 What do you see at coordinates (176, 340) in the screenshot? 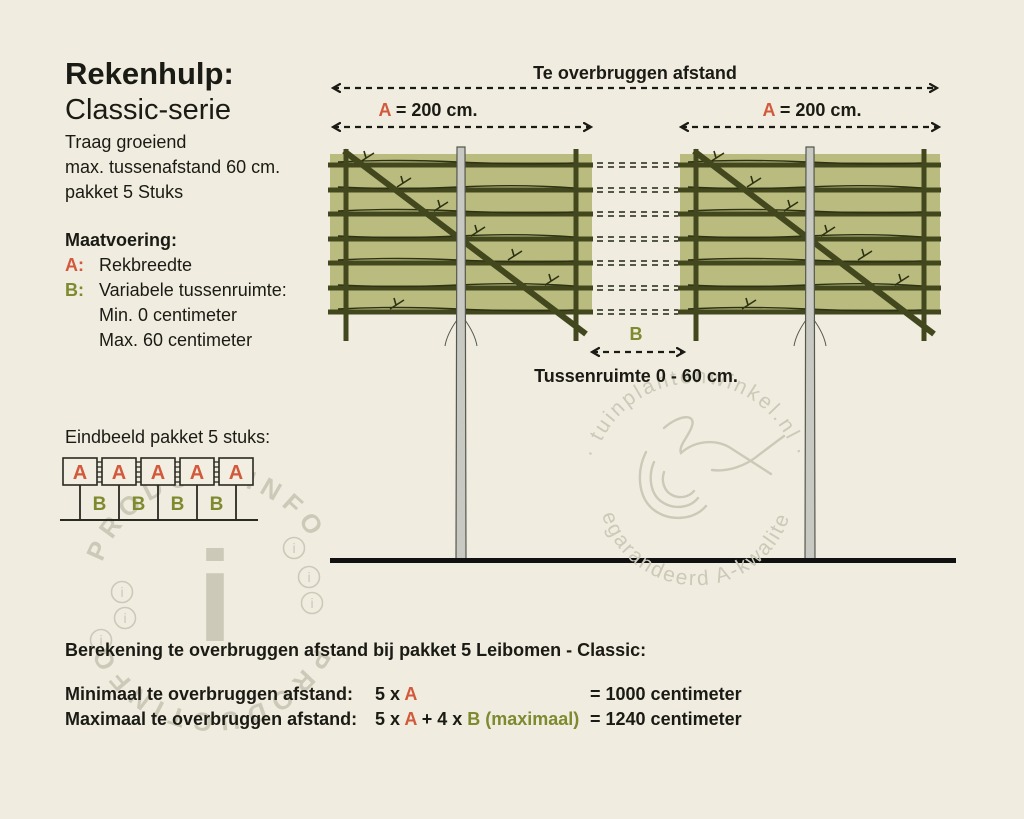
I see `maat-sub-max: Max. 60 centimeter` at bounding box center [176, 340].